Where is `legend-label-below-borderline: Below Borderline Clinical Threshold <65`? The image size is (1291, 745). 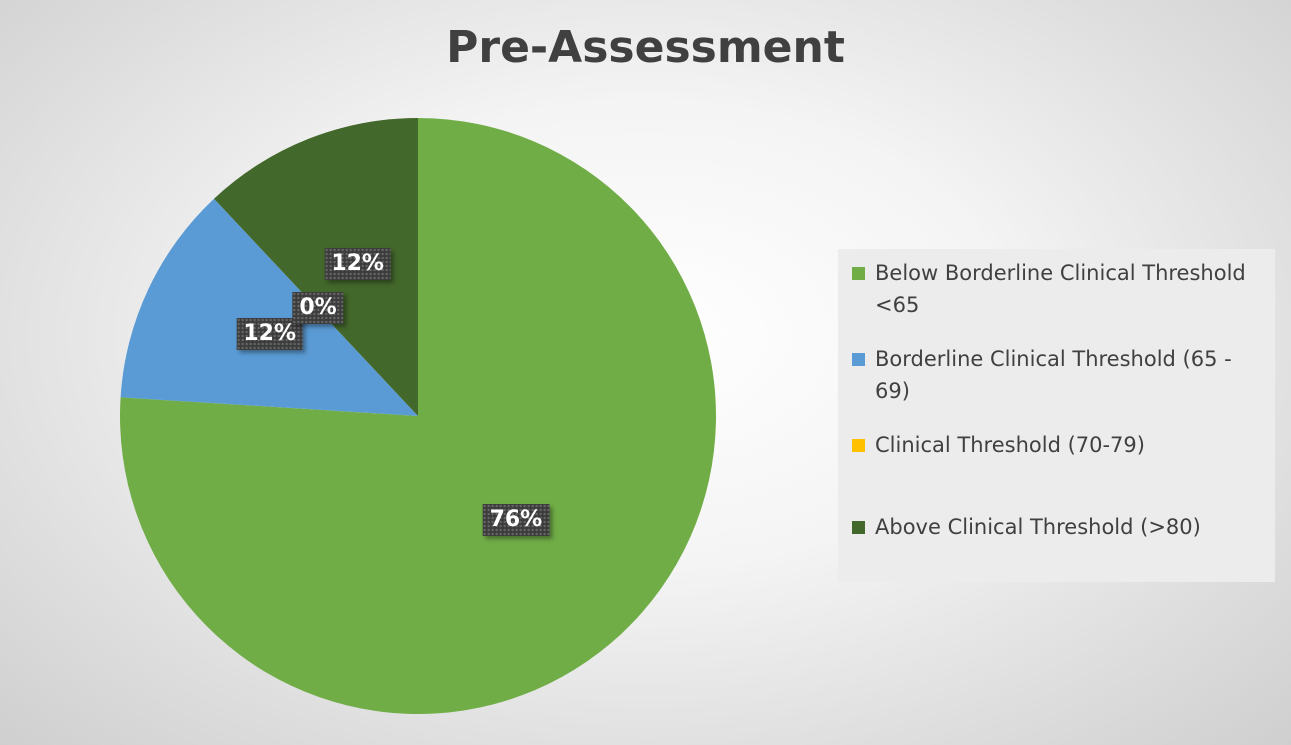 legend-label-below-borderline: Below Borderline Clinical Threshold <65 is located at coordinates (1060, 289).